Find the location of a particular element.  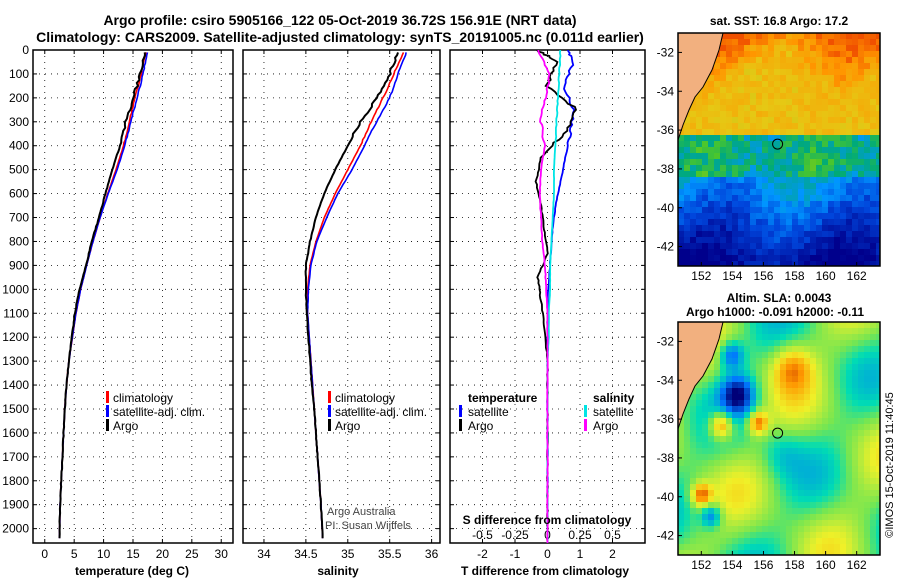

x-tick-label: 0 is located at coordinates (547, 554).